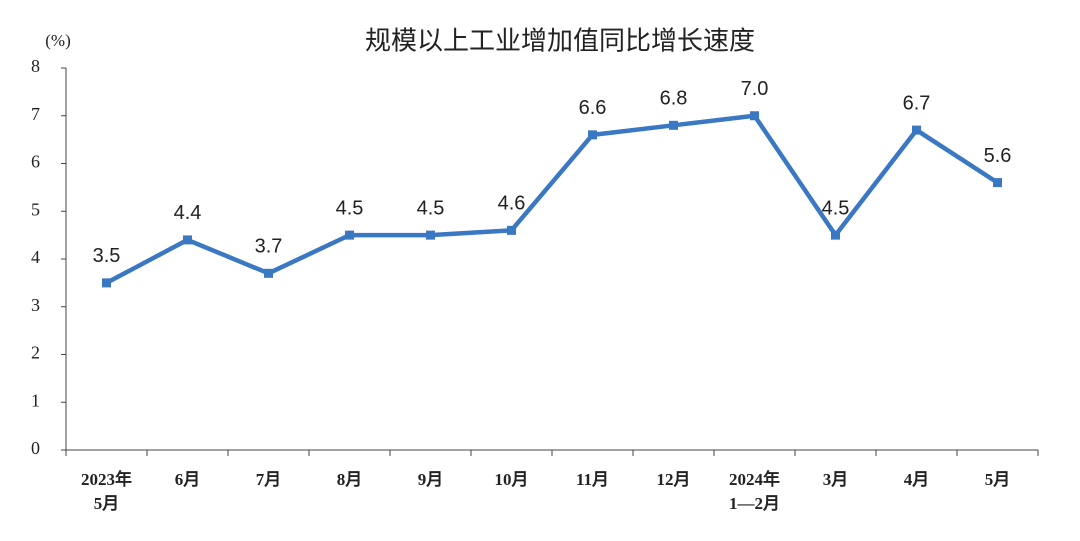 This screenshot has width=1080, height=541. Describe the element at coordinates (431, 479) in the screenshot. I see `x-tick-label: 9月` at that location.